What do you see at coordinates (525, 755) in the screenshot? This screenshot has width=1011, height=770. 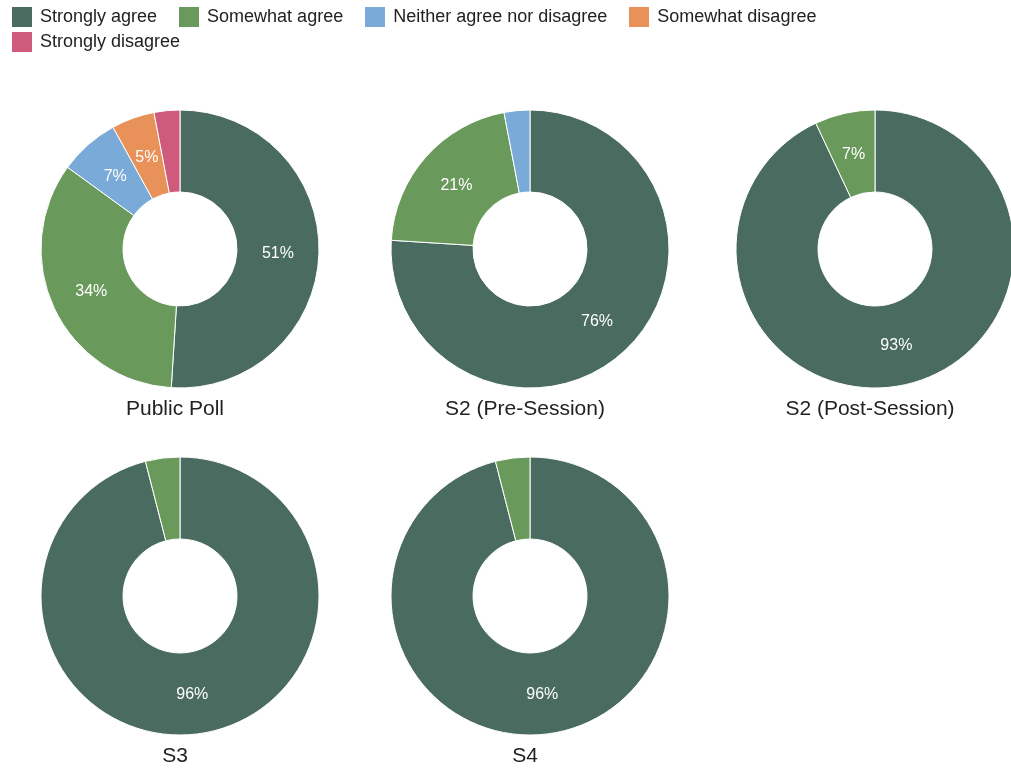 I see `text: S4` at bounding box center [525, 755].